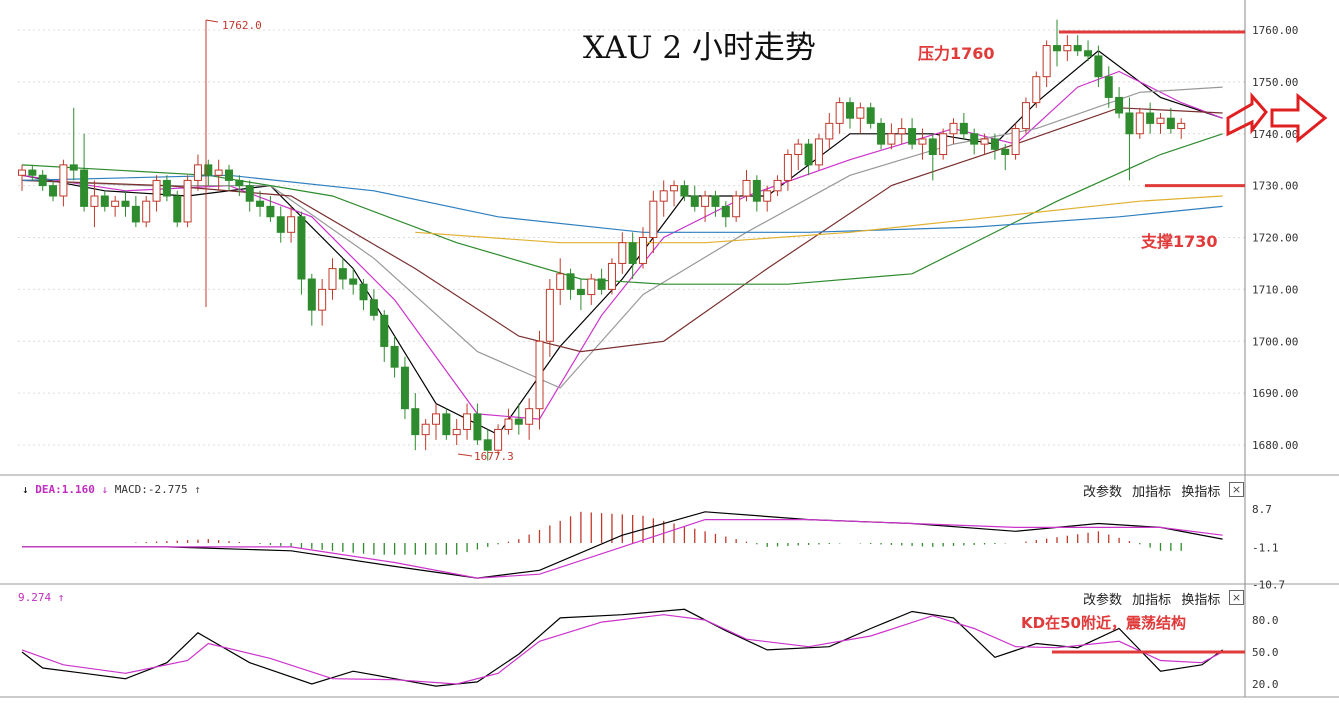 The width and height of the screenshot is (1339, 709). Describe the element at coordinates (622, 548) in the screenshot. I see `macd-dea-line` at that location.